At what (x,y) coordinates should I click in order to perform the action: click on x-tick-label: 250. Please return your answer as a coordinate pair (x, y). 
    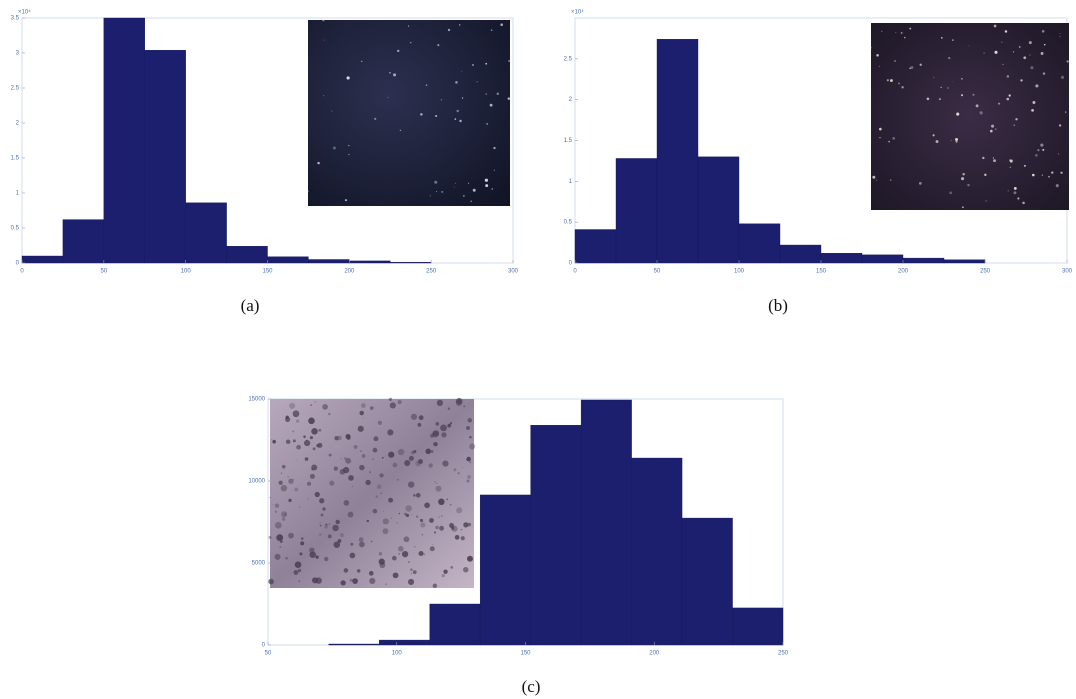
    Looking at the image, I should click on (985, 272).